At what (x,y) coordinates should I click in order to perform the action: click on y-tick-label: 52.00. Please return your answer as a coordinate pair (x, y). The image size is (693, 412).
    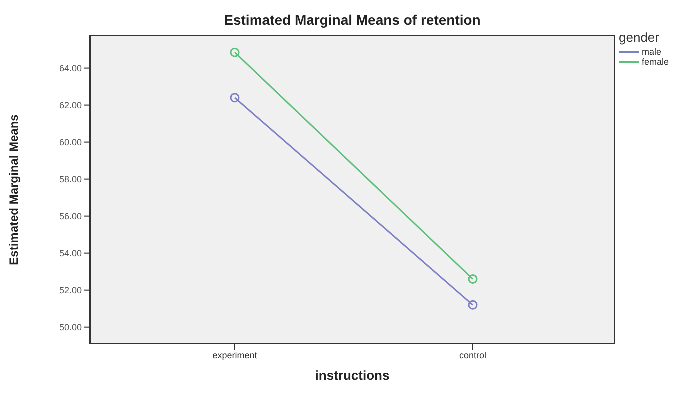
    Looking at the image, I should click on (70, 291).